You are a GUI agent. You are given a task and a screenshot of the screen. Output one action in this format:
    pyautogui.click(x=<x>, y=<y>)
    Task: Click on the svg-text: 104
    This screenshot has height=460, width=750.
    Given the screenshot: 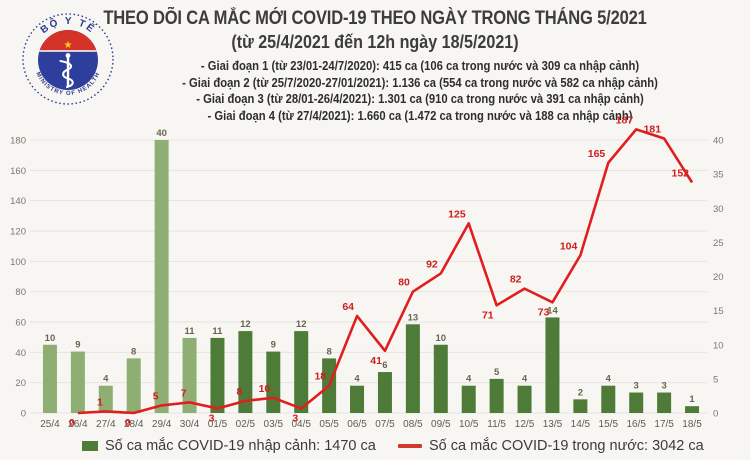 What is the action you would take?
    pyautogui.click(x=569, y=246)
    